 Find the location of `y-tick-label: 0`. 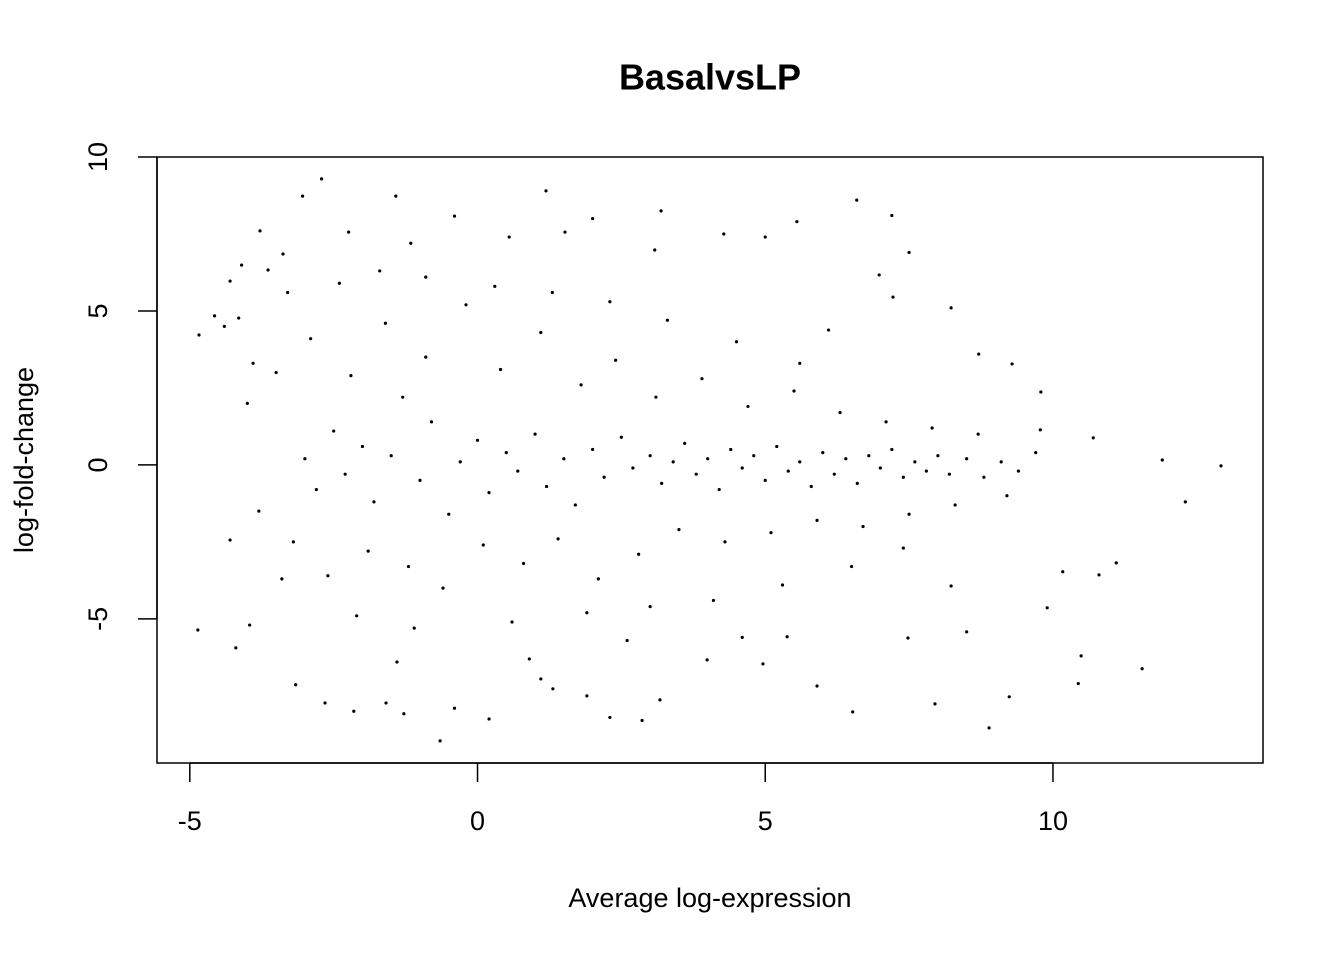

y-tick-label: 0 is located at coordinates (98, 464).